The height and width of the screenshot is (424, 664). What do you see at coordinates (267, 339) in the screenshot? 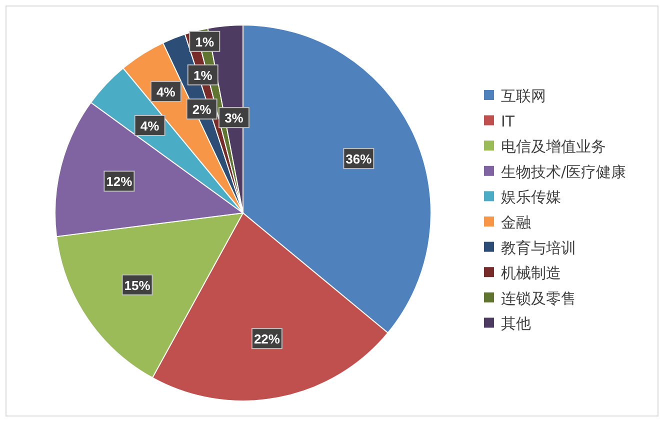
I see `data-label: 22%` at bounding box center [267, 339].